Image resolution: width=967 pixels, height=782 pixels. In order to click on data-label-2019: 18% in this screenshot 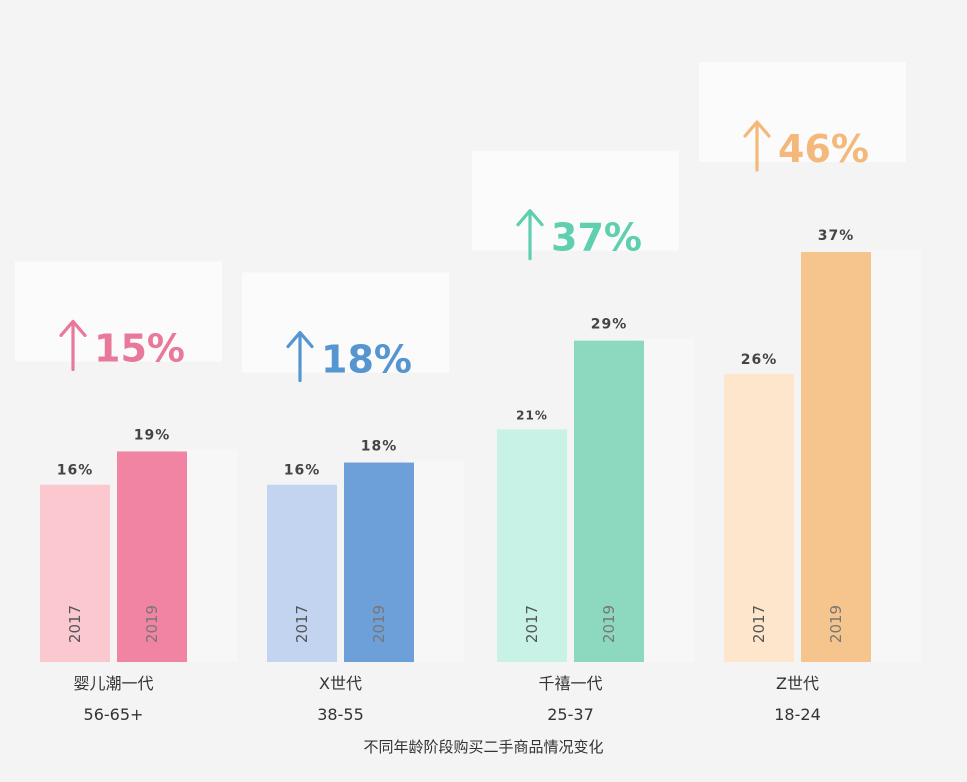, I will do `click(379, 447)`.